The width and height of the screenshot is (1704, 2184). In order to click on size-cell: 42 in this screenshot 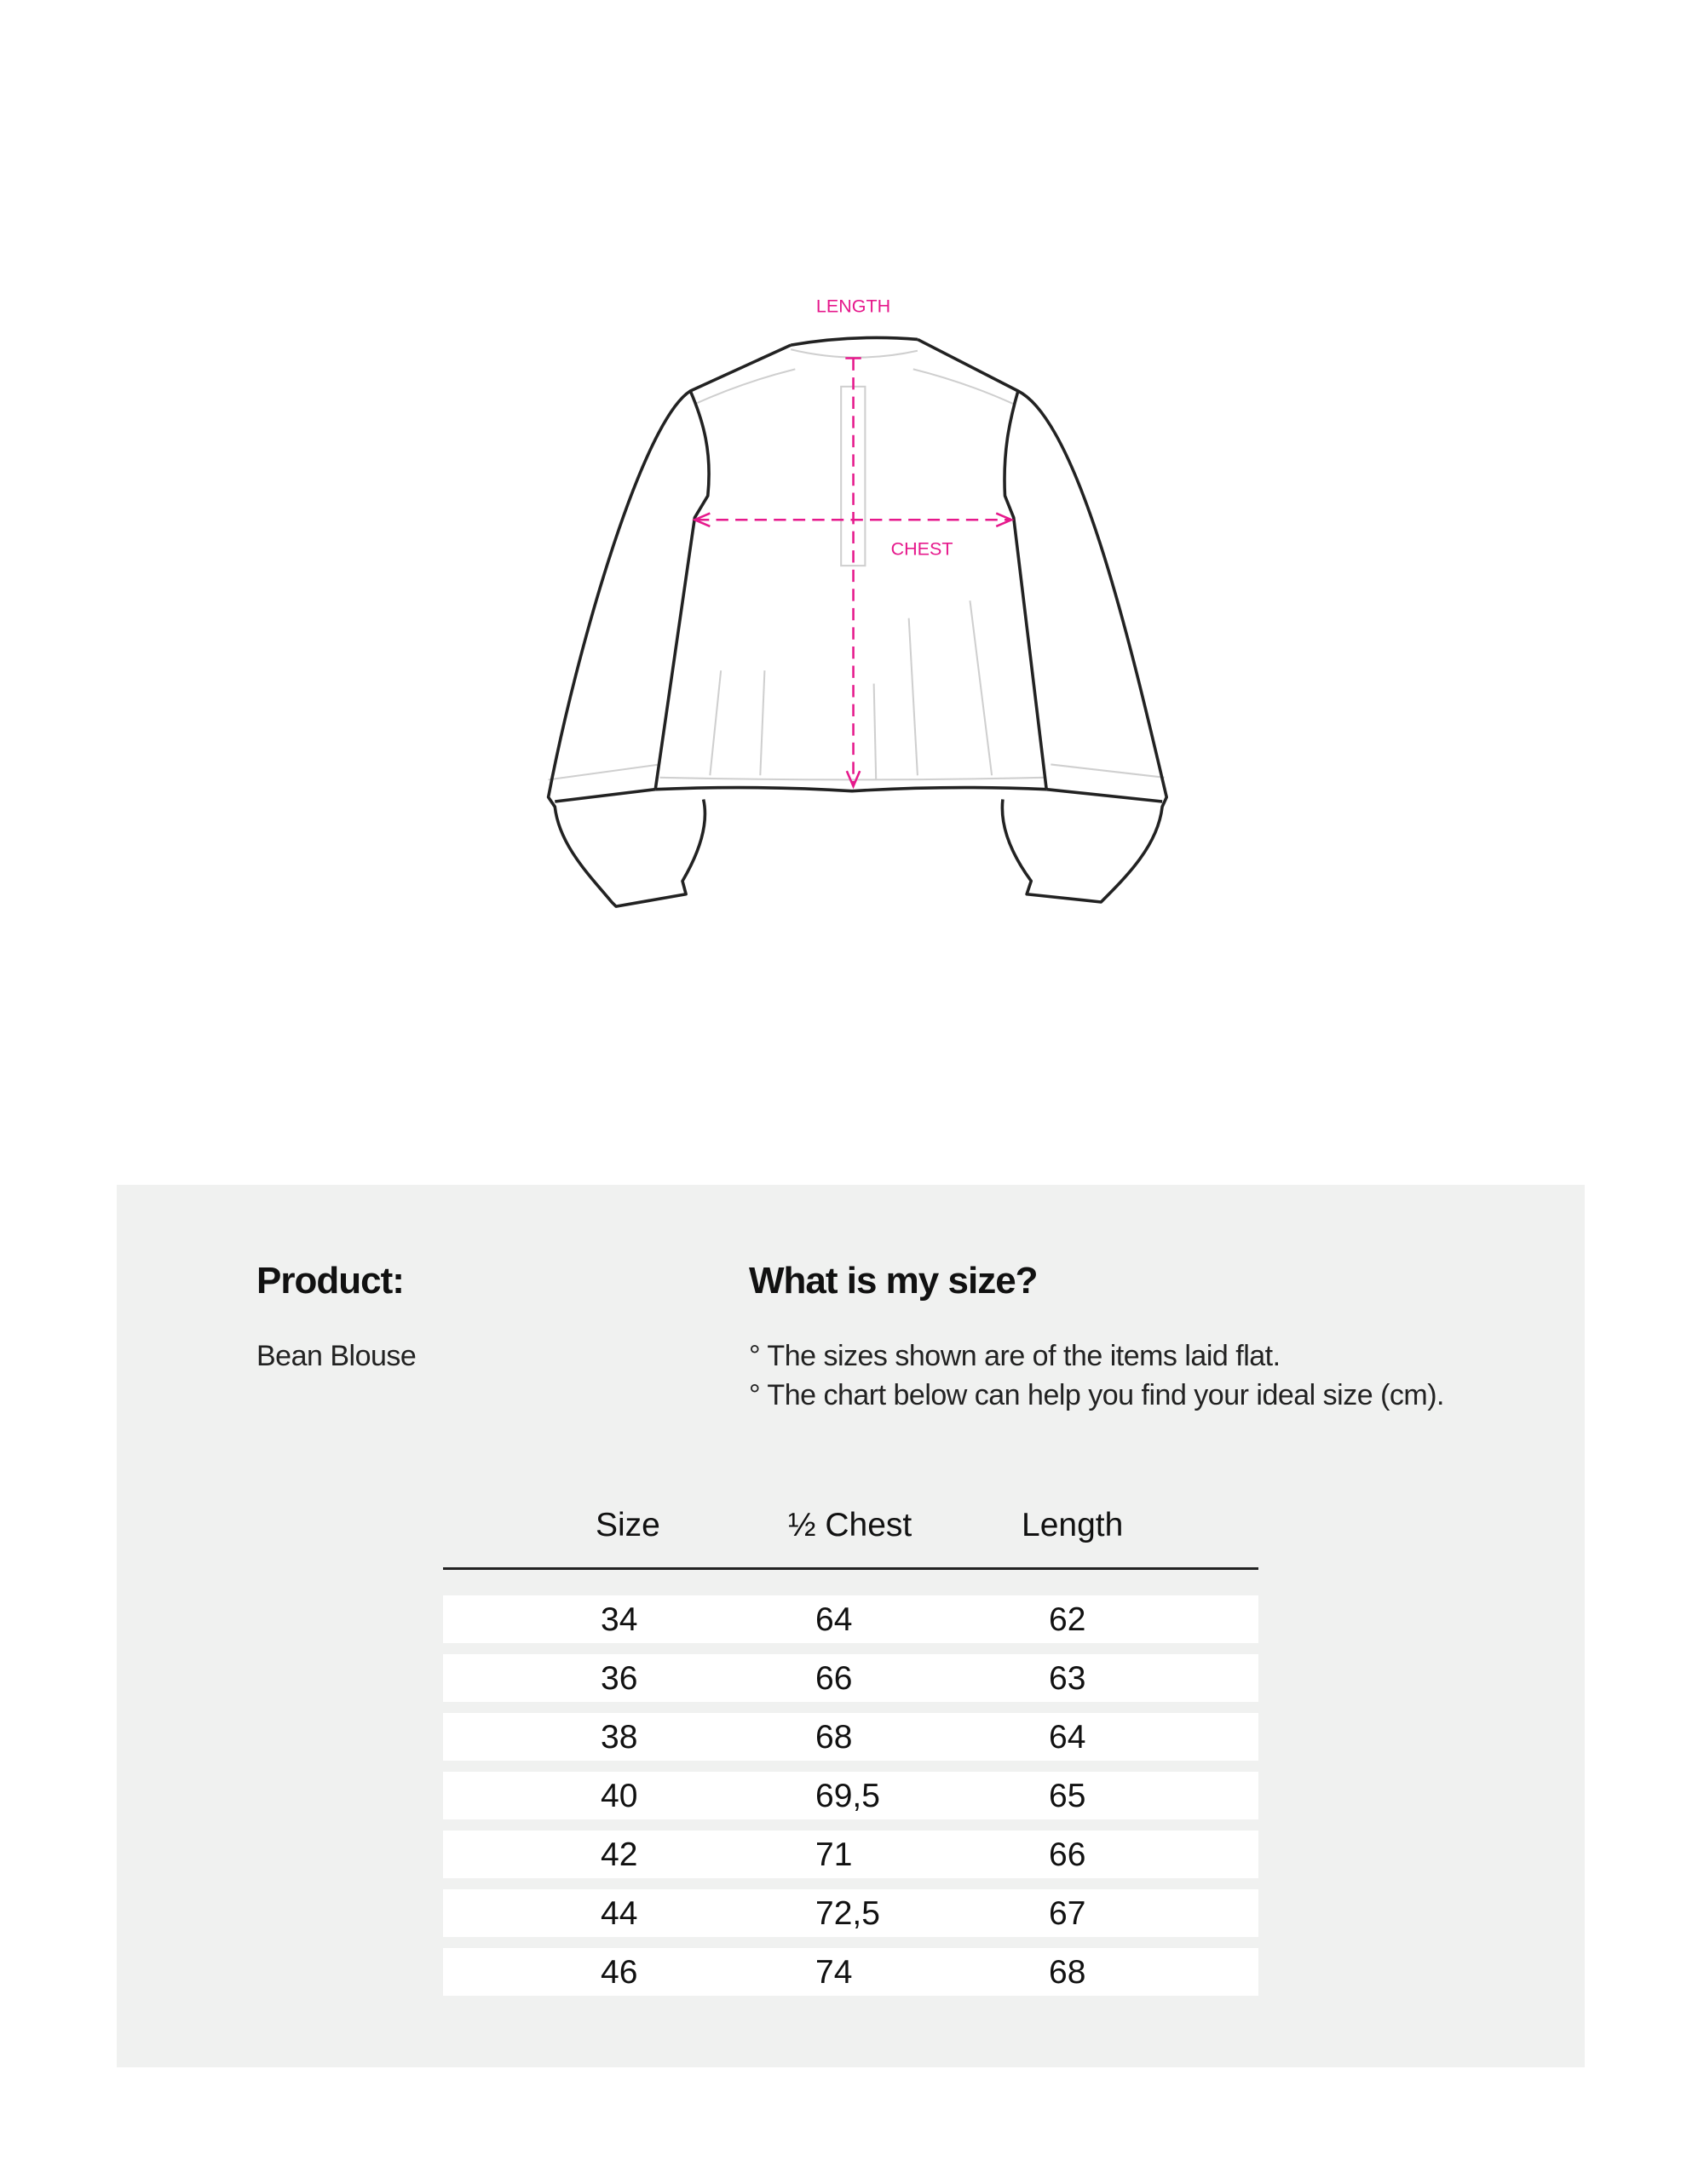, I will do `click(619, 1855)`.